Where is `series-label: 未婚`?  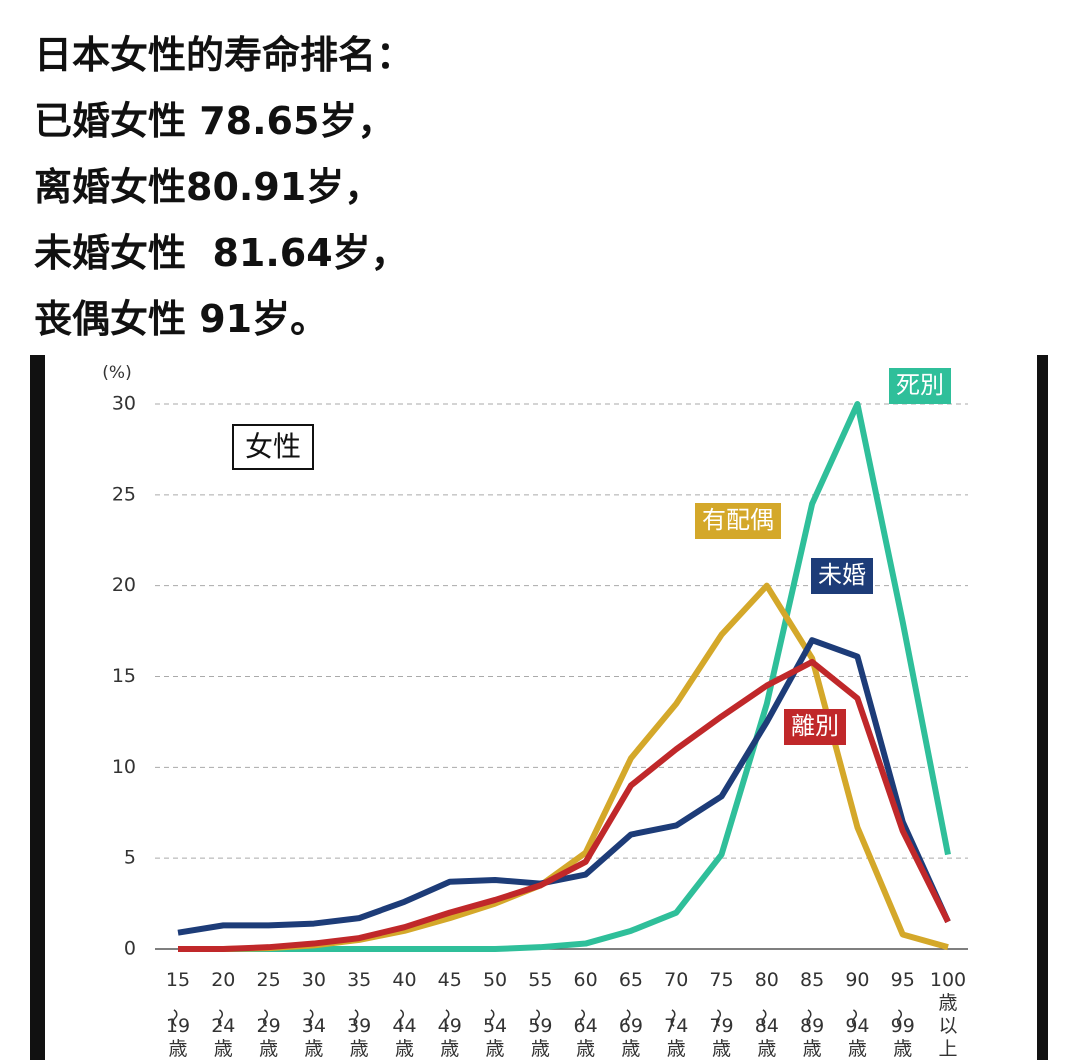 series-label: 未婚 is located at coordinates (842, 575).